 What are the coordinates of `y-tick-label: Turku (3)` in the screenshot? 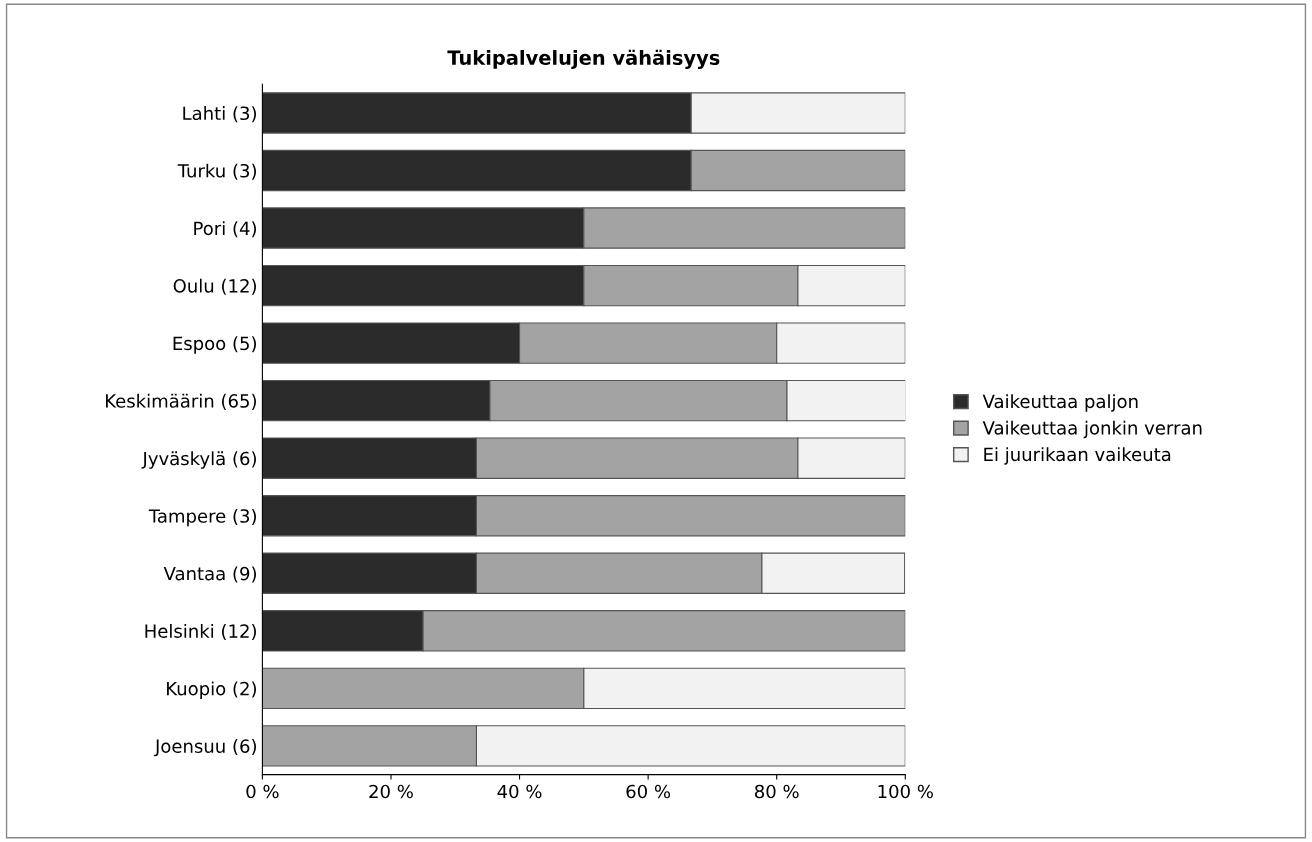 It's located at (216, 171).